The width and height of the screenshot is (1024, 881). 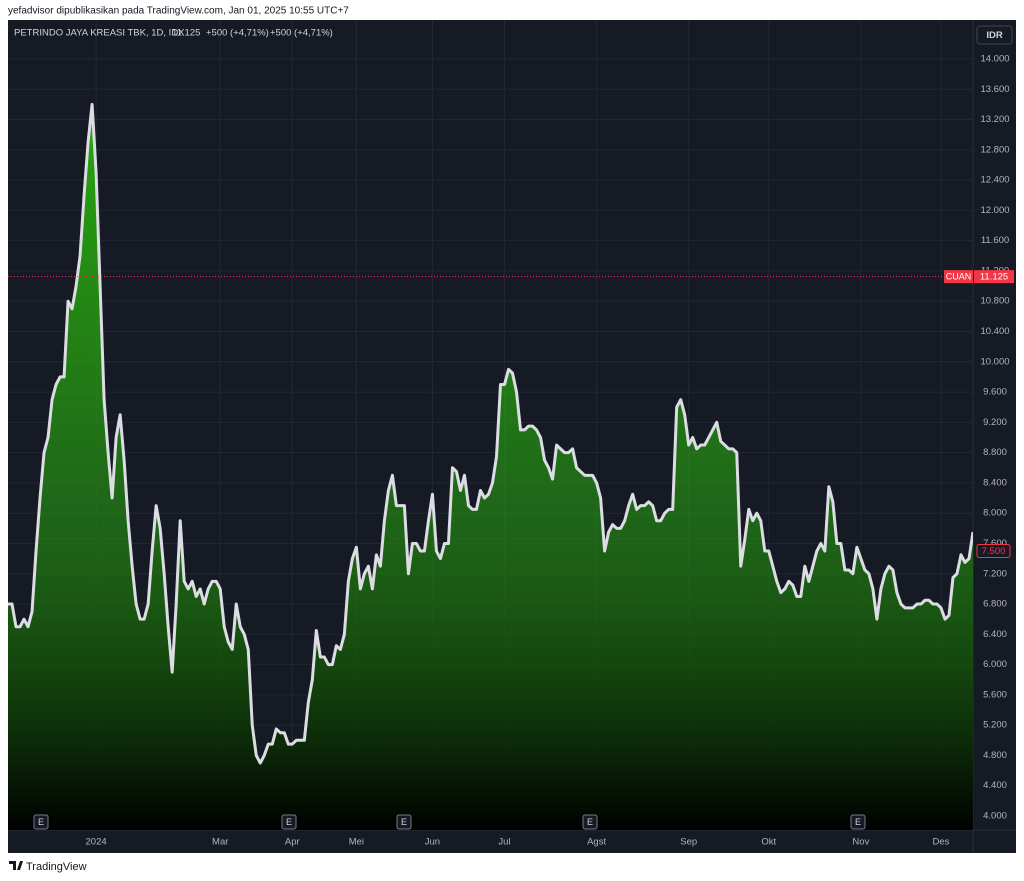 What do you see at coordinates (688, 842) in the screenshot?
I see `x-tick-label: Sep` at bounding box center [688, 842].